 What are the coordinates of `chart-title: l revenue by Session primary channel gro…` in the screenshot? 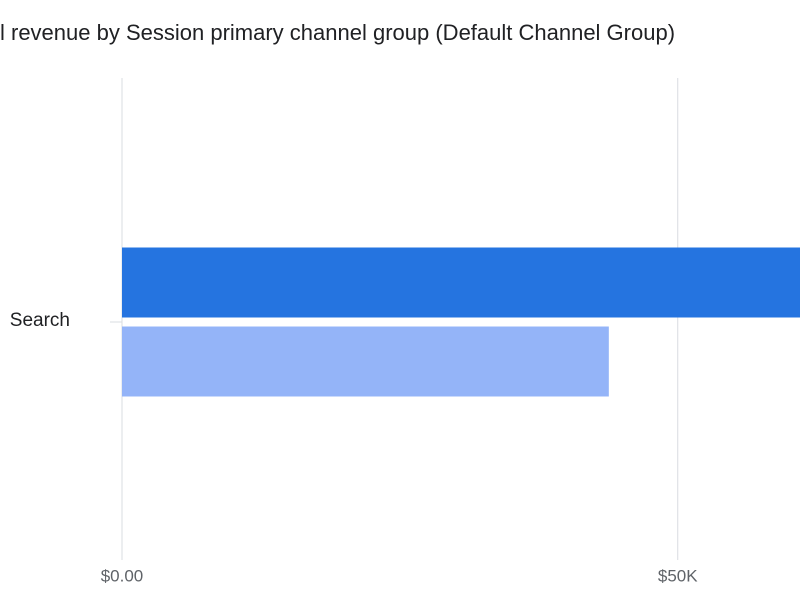 It's located at (337, 32).